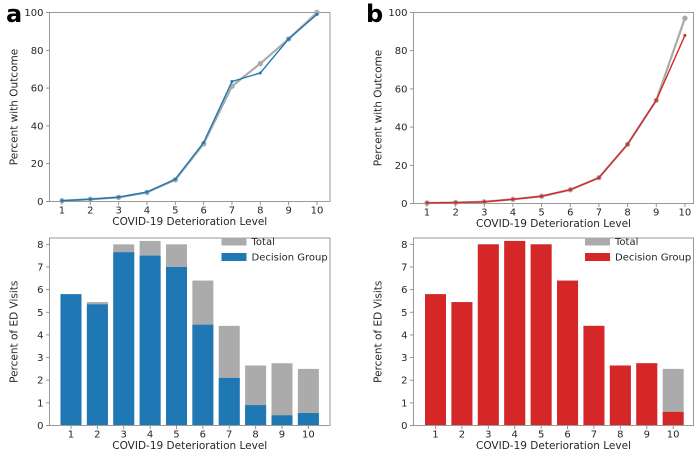 Image resolution: width=696 pixels, height=454 pixels. I want to click on series-line-decision-group, so click(556, 119).